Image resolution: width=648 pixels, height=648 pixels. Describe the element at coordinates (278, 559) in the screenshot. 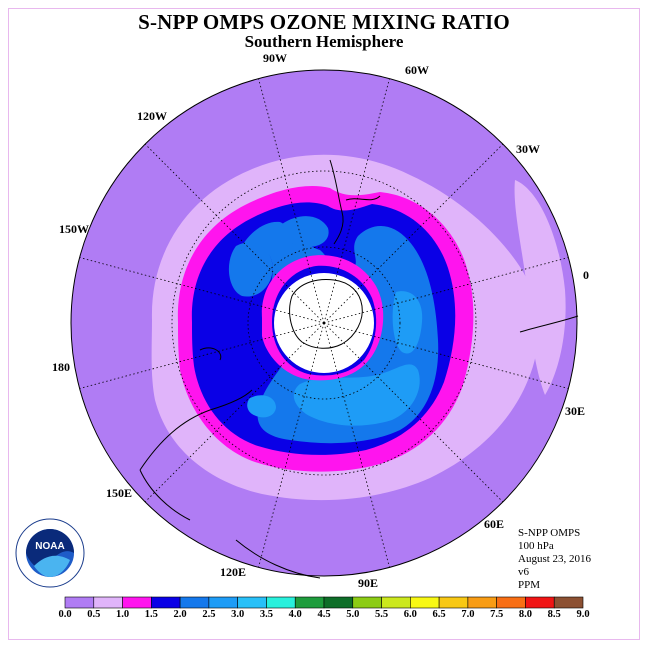

I see `australia-south-coast` at that location.